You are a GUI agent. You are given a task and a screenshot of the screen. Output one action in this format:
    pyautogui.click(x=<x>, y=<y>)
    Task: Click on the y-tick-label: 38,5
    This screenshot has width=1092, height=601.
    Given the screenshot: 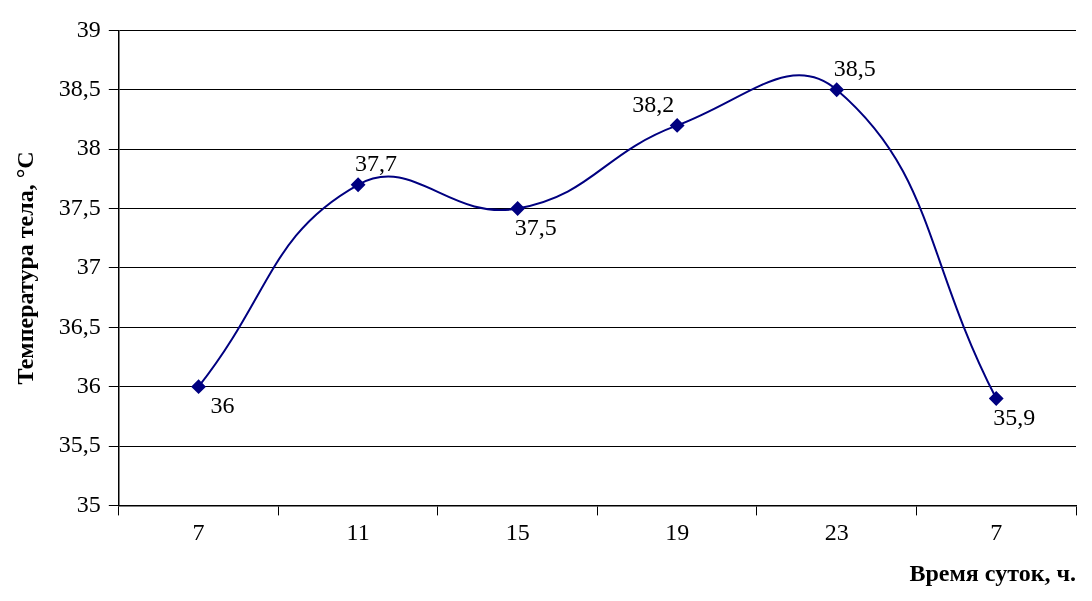 What is the action you would take?
    pyautogui.click(x=79, y=88)
    